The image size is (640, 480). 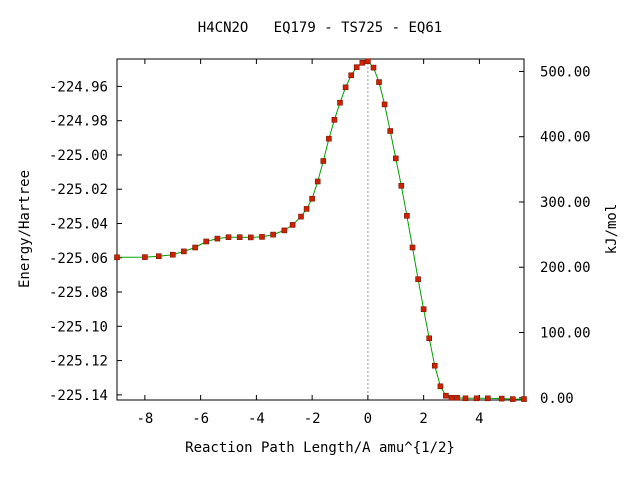 I want to click on x-tick-label: 4, so click(x=479, y=419).